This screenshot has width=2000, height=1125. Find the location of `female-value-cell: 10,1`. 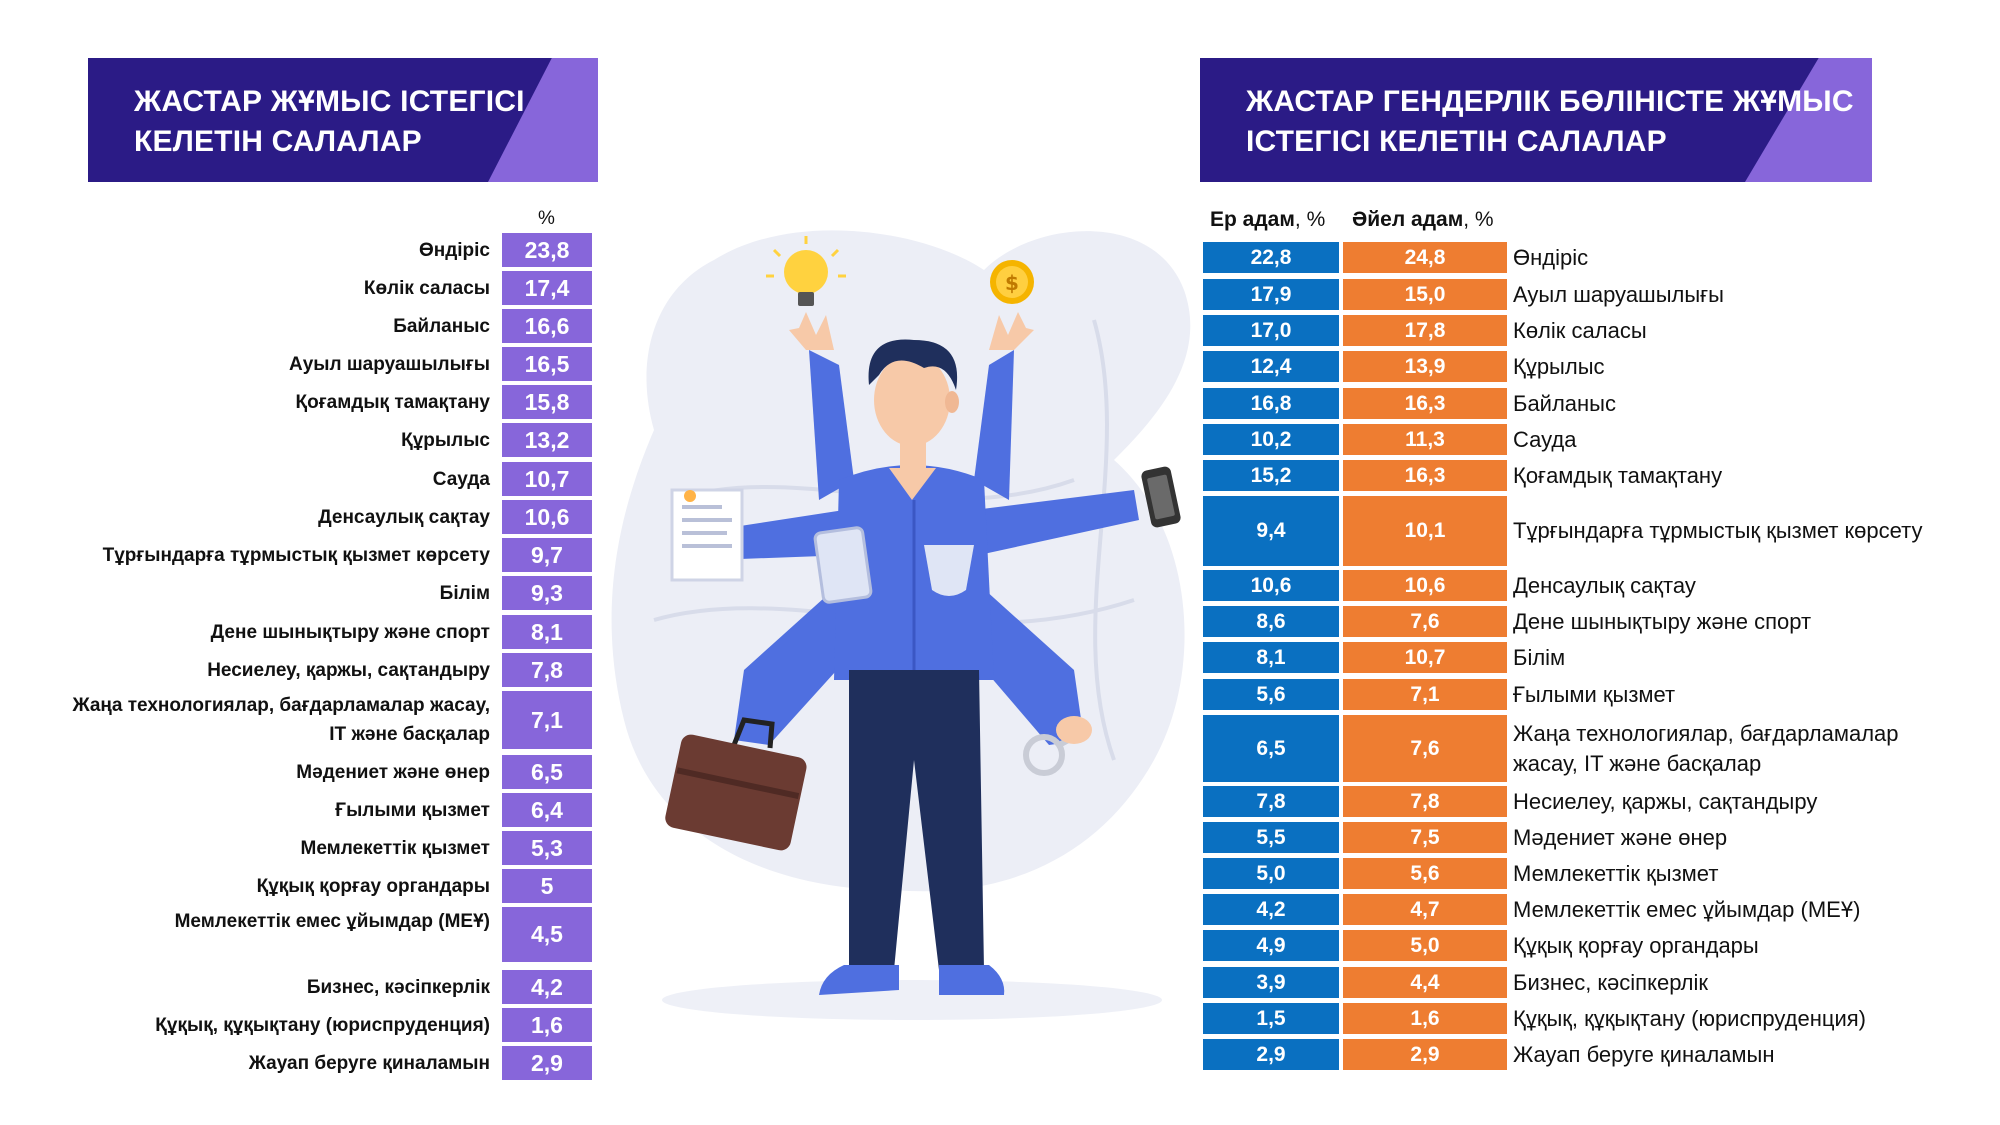

female-value-cell: 10,1 is located at coordinates (1425, 531).